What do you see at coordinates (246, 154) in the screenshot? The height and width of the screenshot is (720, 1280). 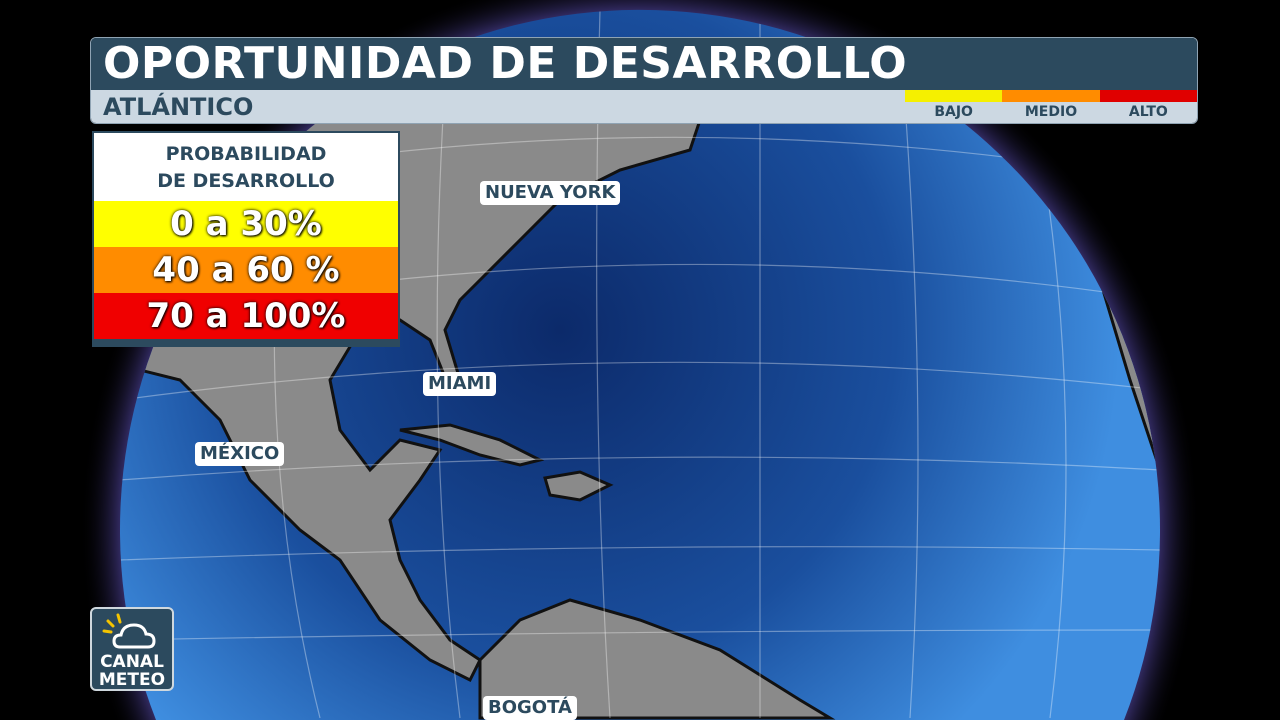 I see `legend-title-line1: PROBABILIDAD` at bounding box center [246, 154].